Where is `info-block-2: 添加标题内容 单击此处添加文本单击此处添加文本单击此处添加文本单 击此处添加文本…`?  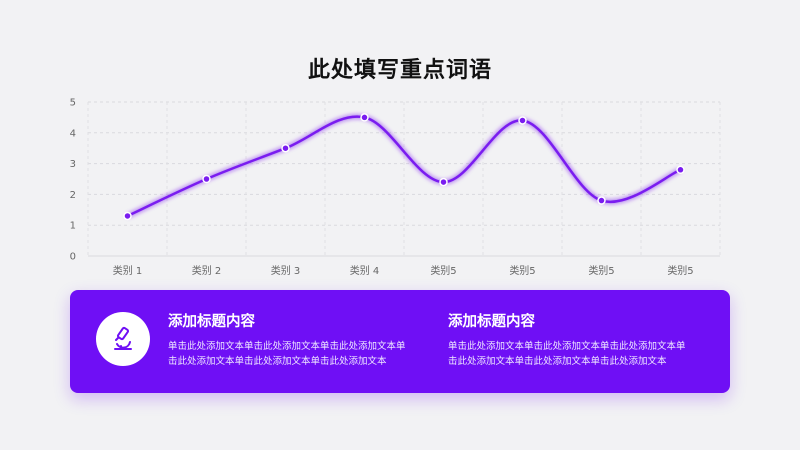 info-block-2: 添加标题内容 单击此处添加文本单击此处添加文本单击此处添加文本单 击此处添加文本… is located at coordinates (583, 339).